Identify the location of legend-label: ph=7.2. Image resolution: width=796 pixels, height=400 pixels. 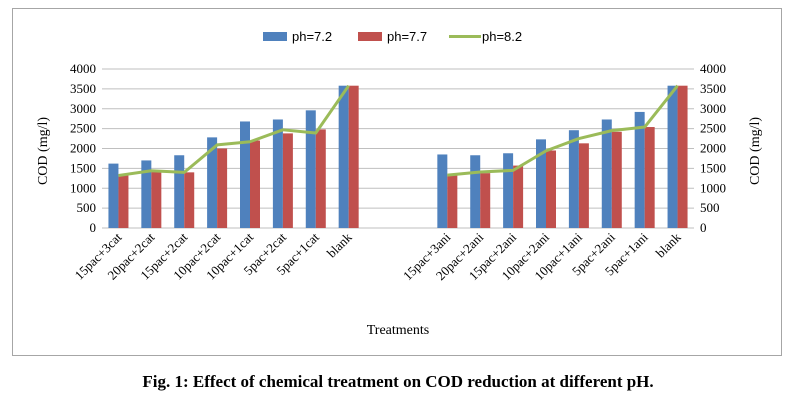
(312, 36).